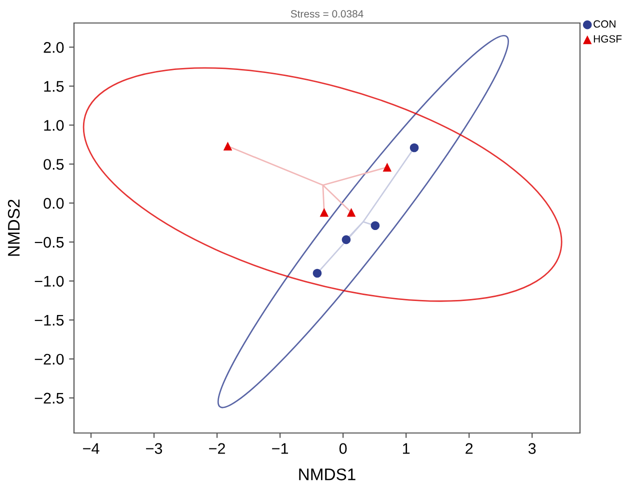  I want to click on x-tick-label: 2, so click(469, 448).